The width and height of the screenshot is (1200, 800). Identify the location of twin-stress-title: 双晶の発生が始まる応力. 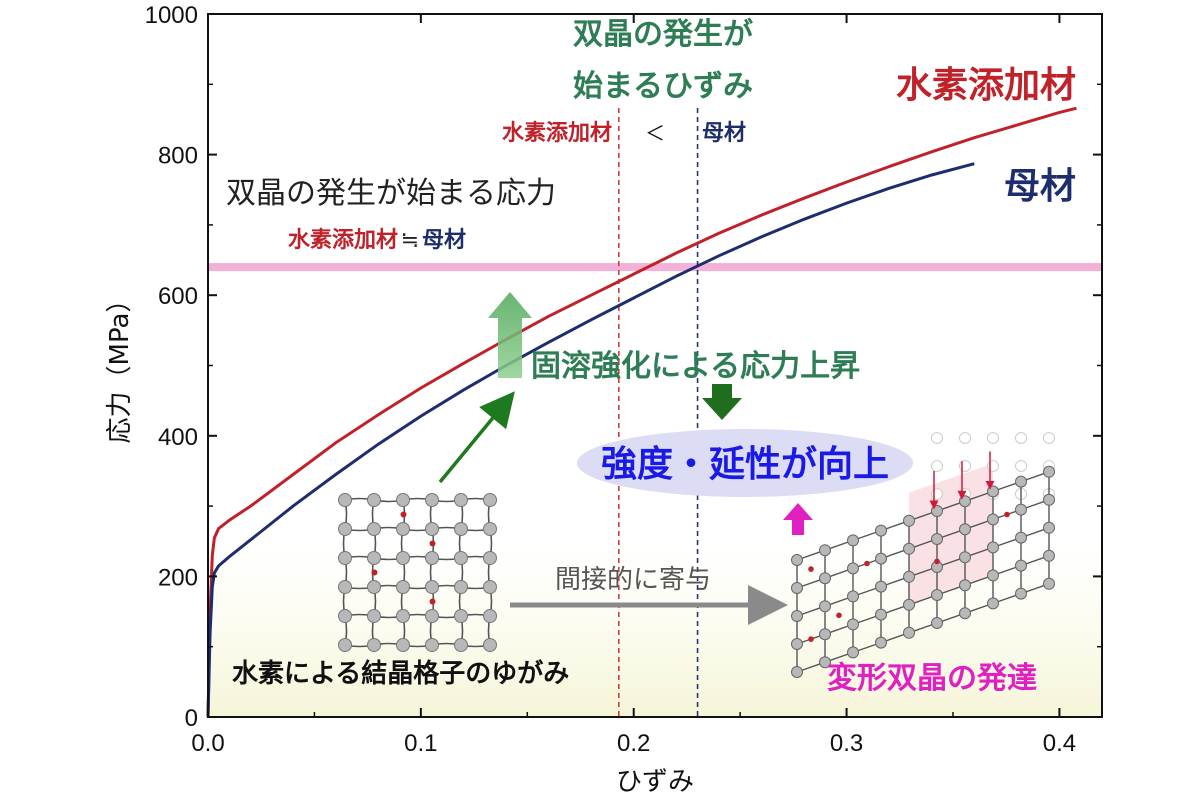
(391, 193).